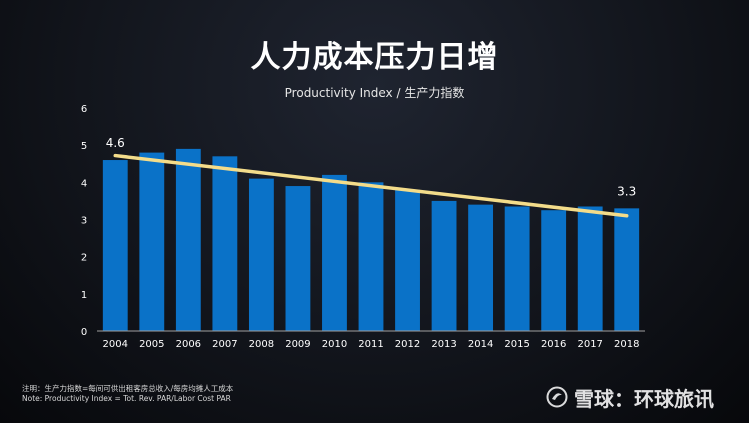 This screenshot has width=749, height=423. What do you see at coordinates (481, 267) in the screenshot?
I see `bar-2014` at bounding box center [481, 267].